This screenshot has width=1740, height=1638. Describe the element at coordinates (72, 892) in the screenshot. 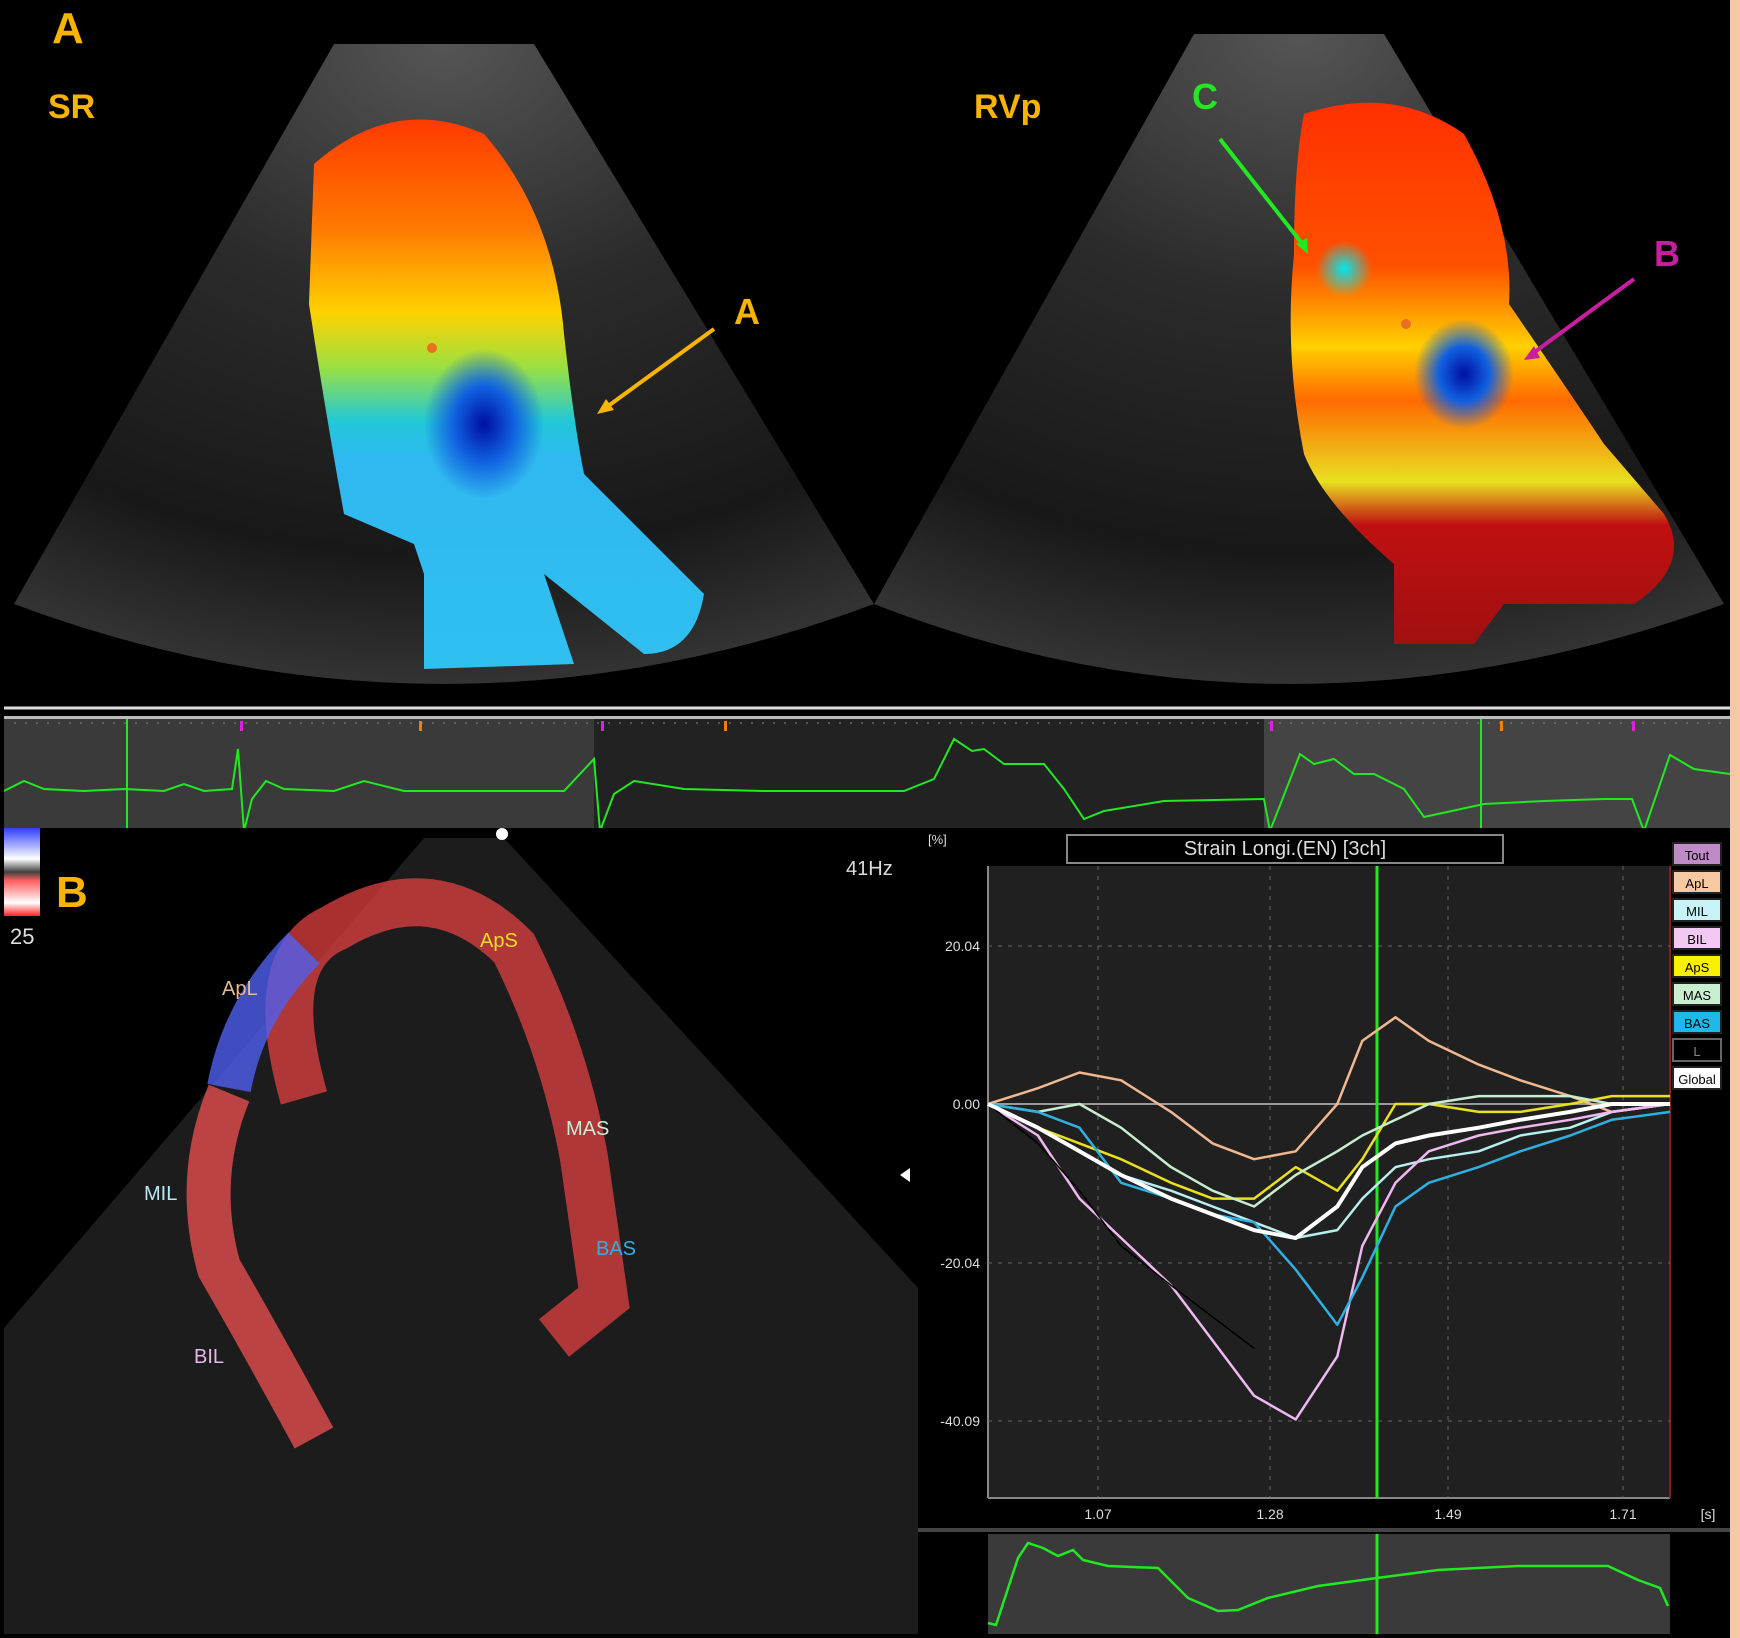

I see `panel-b-label: B` at that location.